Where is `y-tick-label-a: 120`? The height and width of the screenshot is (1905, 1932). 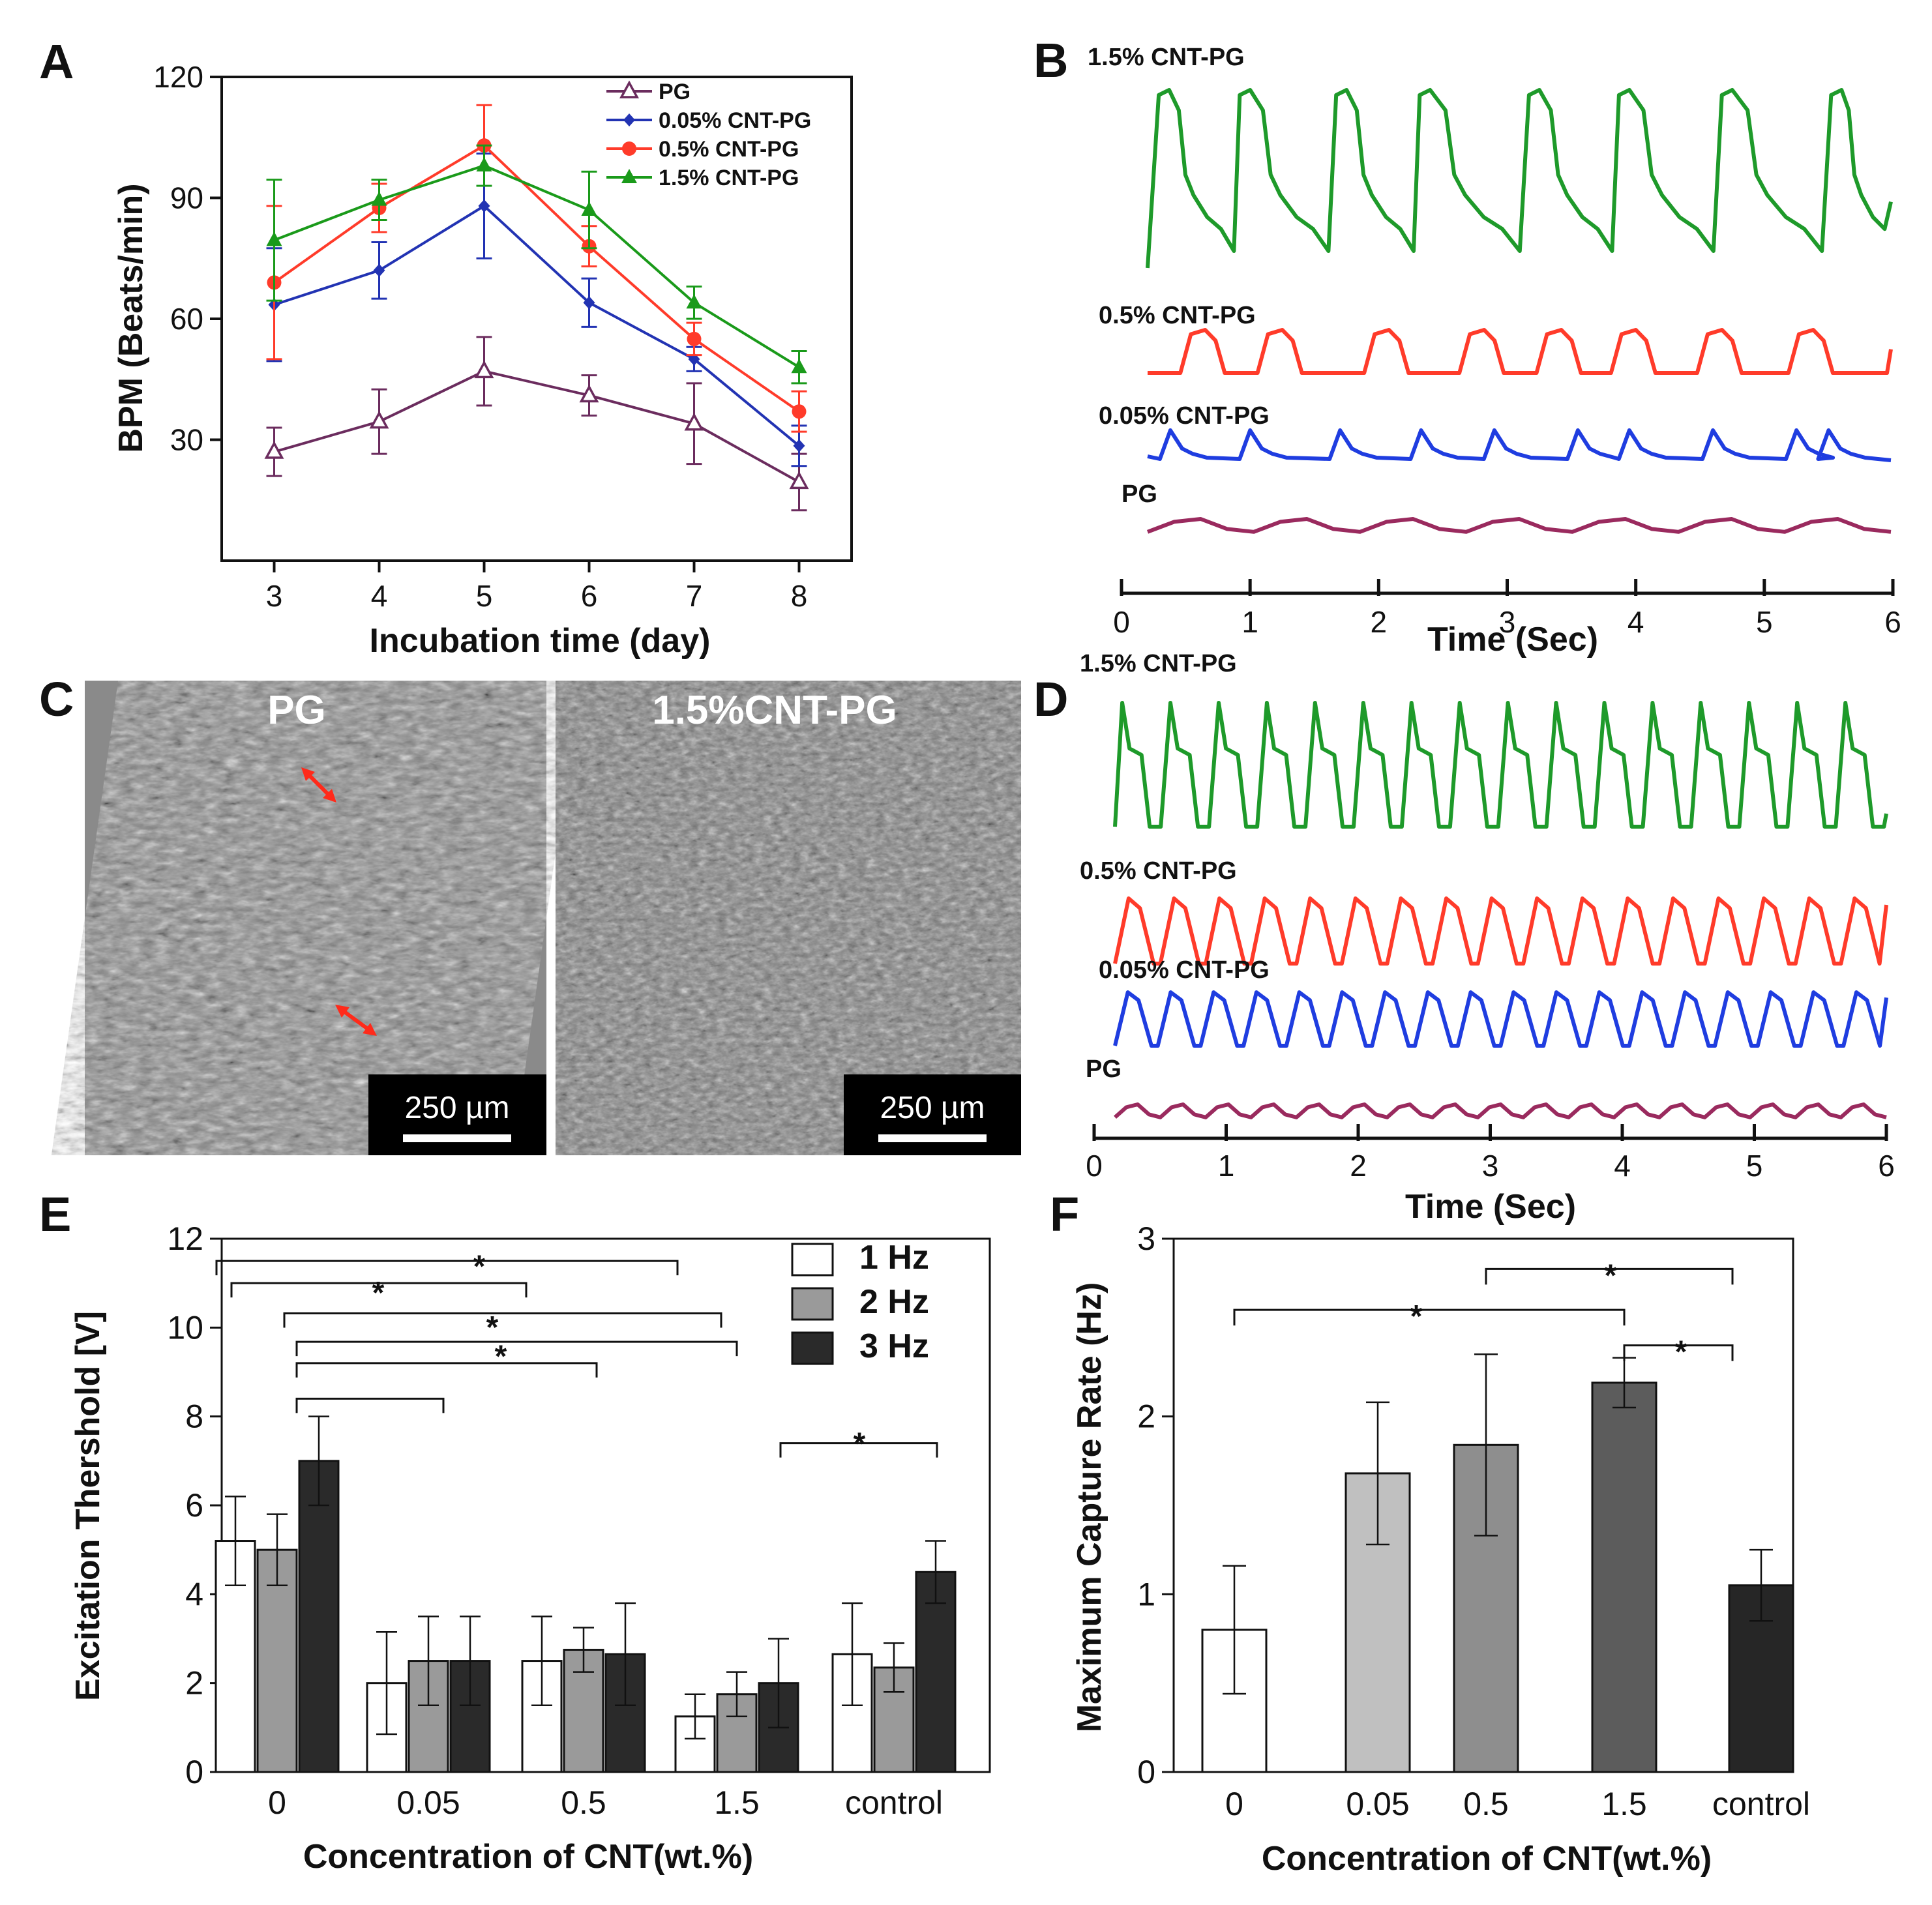 y-tick-label-a: 120 is located at coordinates (178, 77).